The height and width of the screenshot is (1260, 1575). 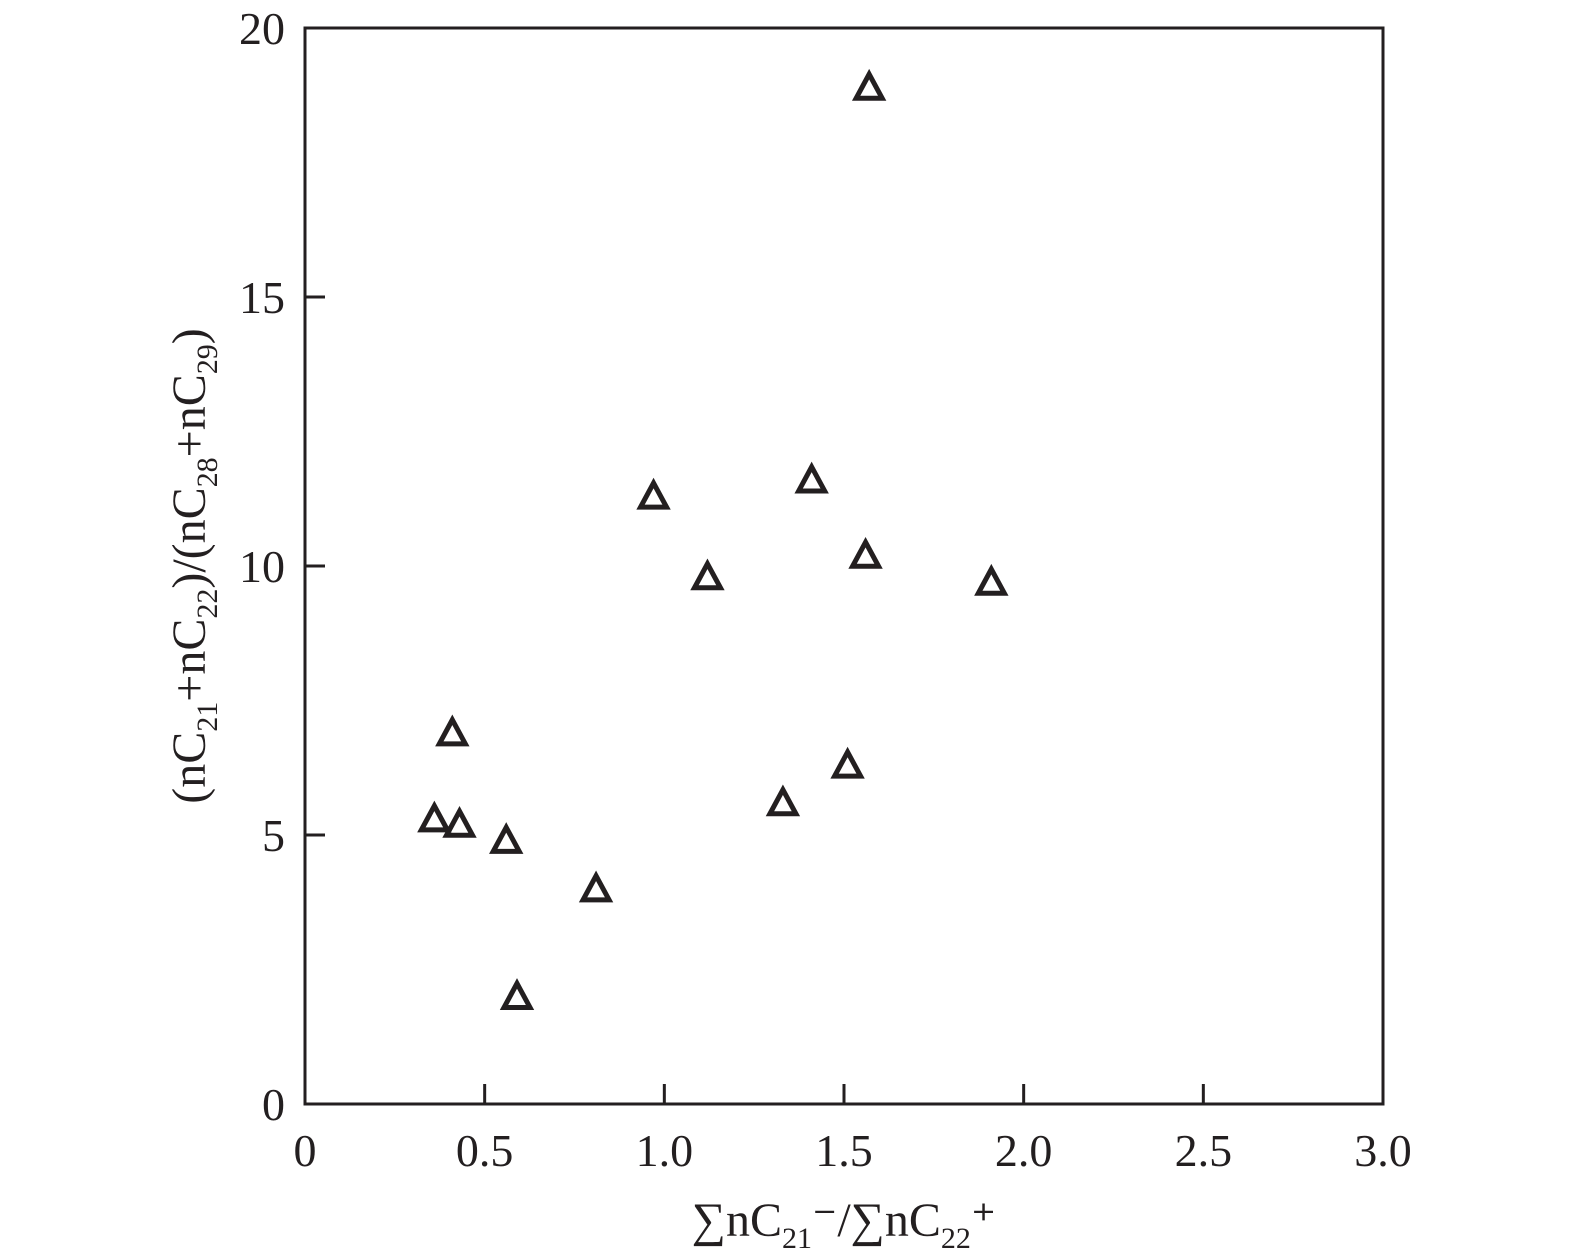 What do you see at coordinates (193, 566) in the screenshot?
I see `y-axis-title: (nC21+nC22)/(nC28+nC29)` at bounding box center [193, 566].